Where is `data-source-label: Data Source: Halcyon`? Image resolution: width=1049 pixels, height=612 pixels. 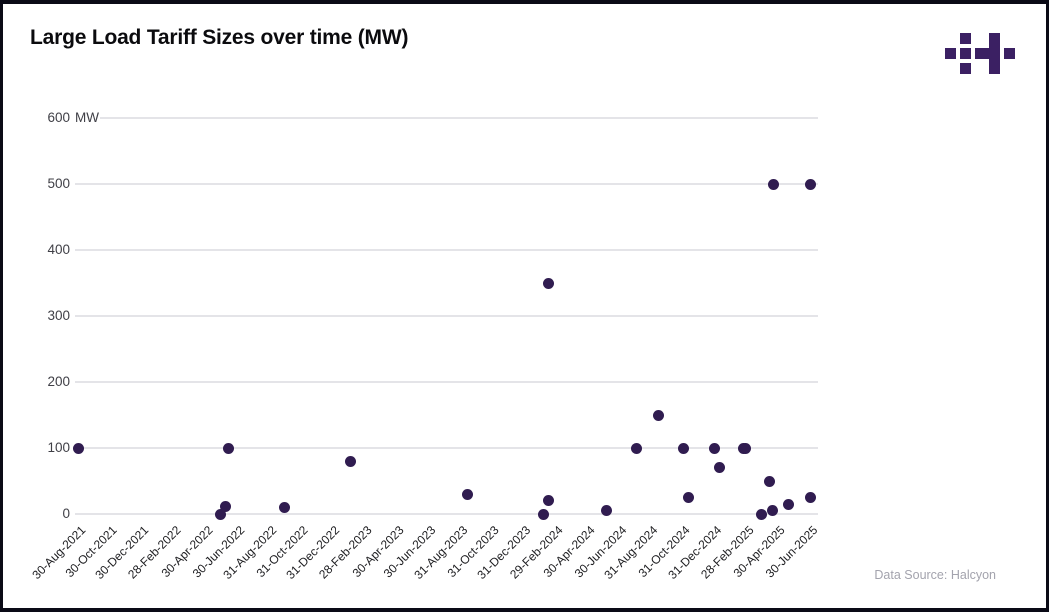 data-source-label: Data Source: Halcyon is located at coordinates (935, 575).